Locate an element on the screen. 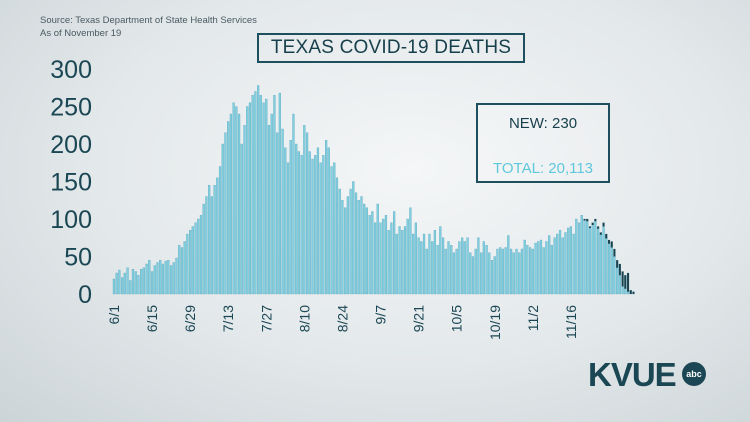 This screenshot has height=422, width=750. x-tick-label: 11/2 is located at coordinates (533, 318).